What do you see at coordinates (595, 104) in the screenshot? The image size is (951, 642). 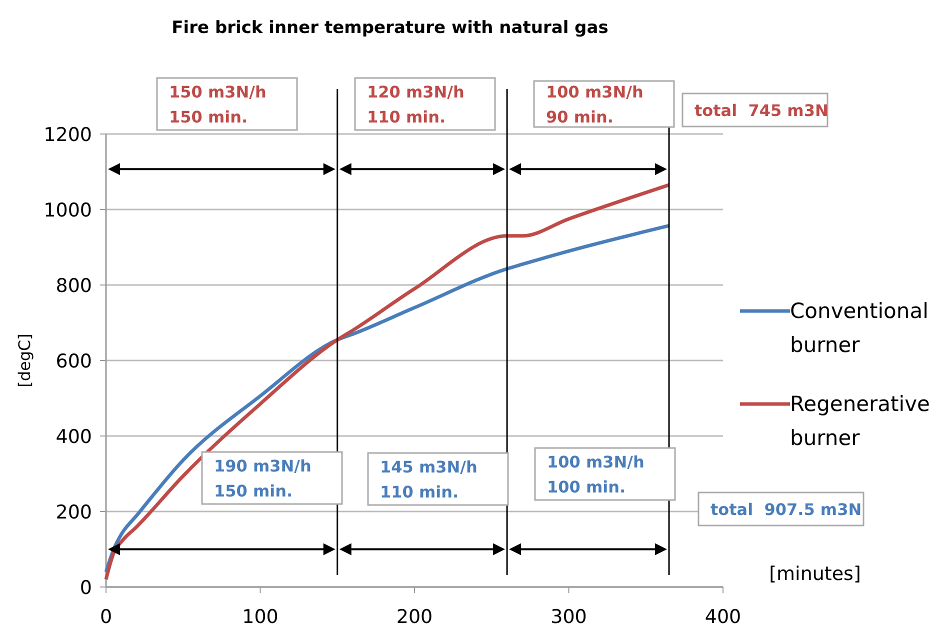 I see `text: 100 m3N/h 90 min.` at bounding box center [595, 104].